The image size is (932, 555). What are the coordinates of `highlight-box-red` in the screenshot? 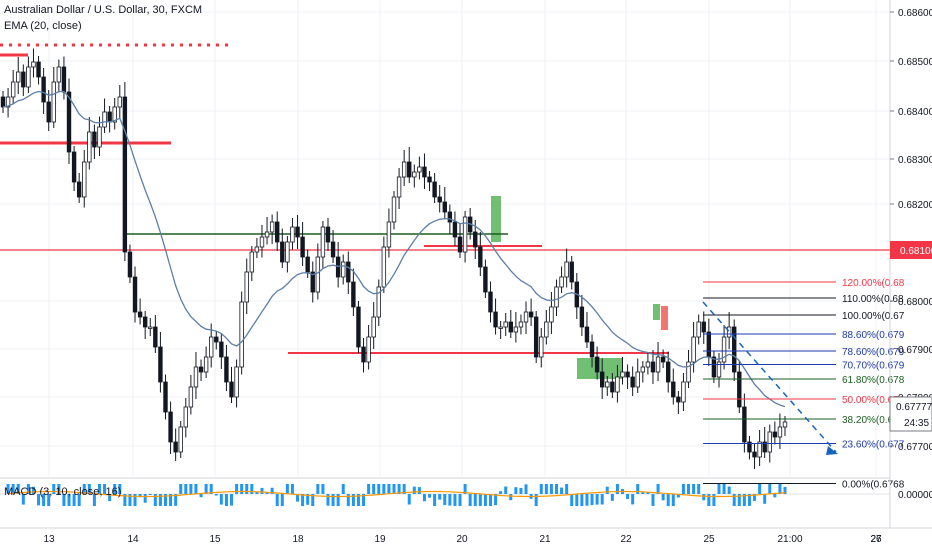 It's located at (664, 318).